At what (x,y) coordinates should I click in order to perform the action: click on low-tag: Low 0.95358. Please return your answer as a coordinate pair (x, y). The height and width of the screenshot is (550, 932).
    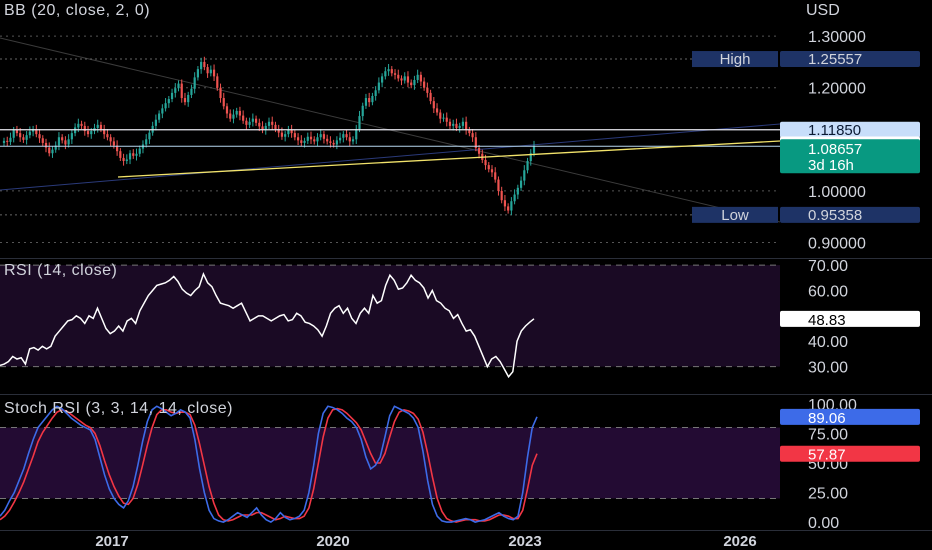
    Looking at the image, I should click on (806, 215).